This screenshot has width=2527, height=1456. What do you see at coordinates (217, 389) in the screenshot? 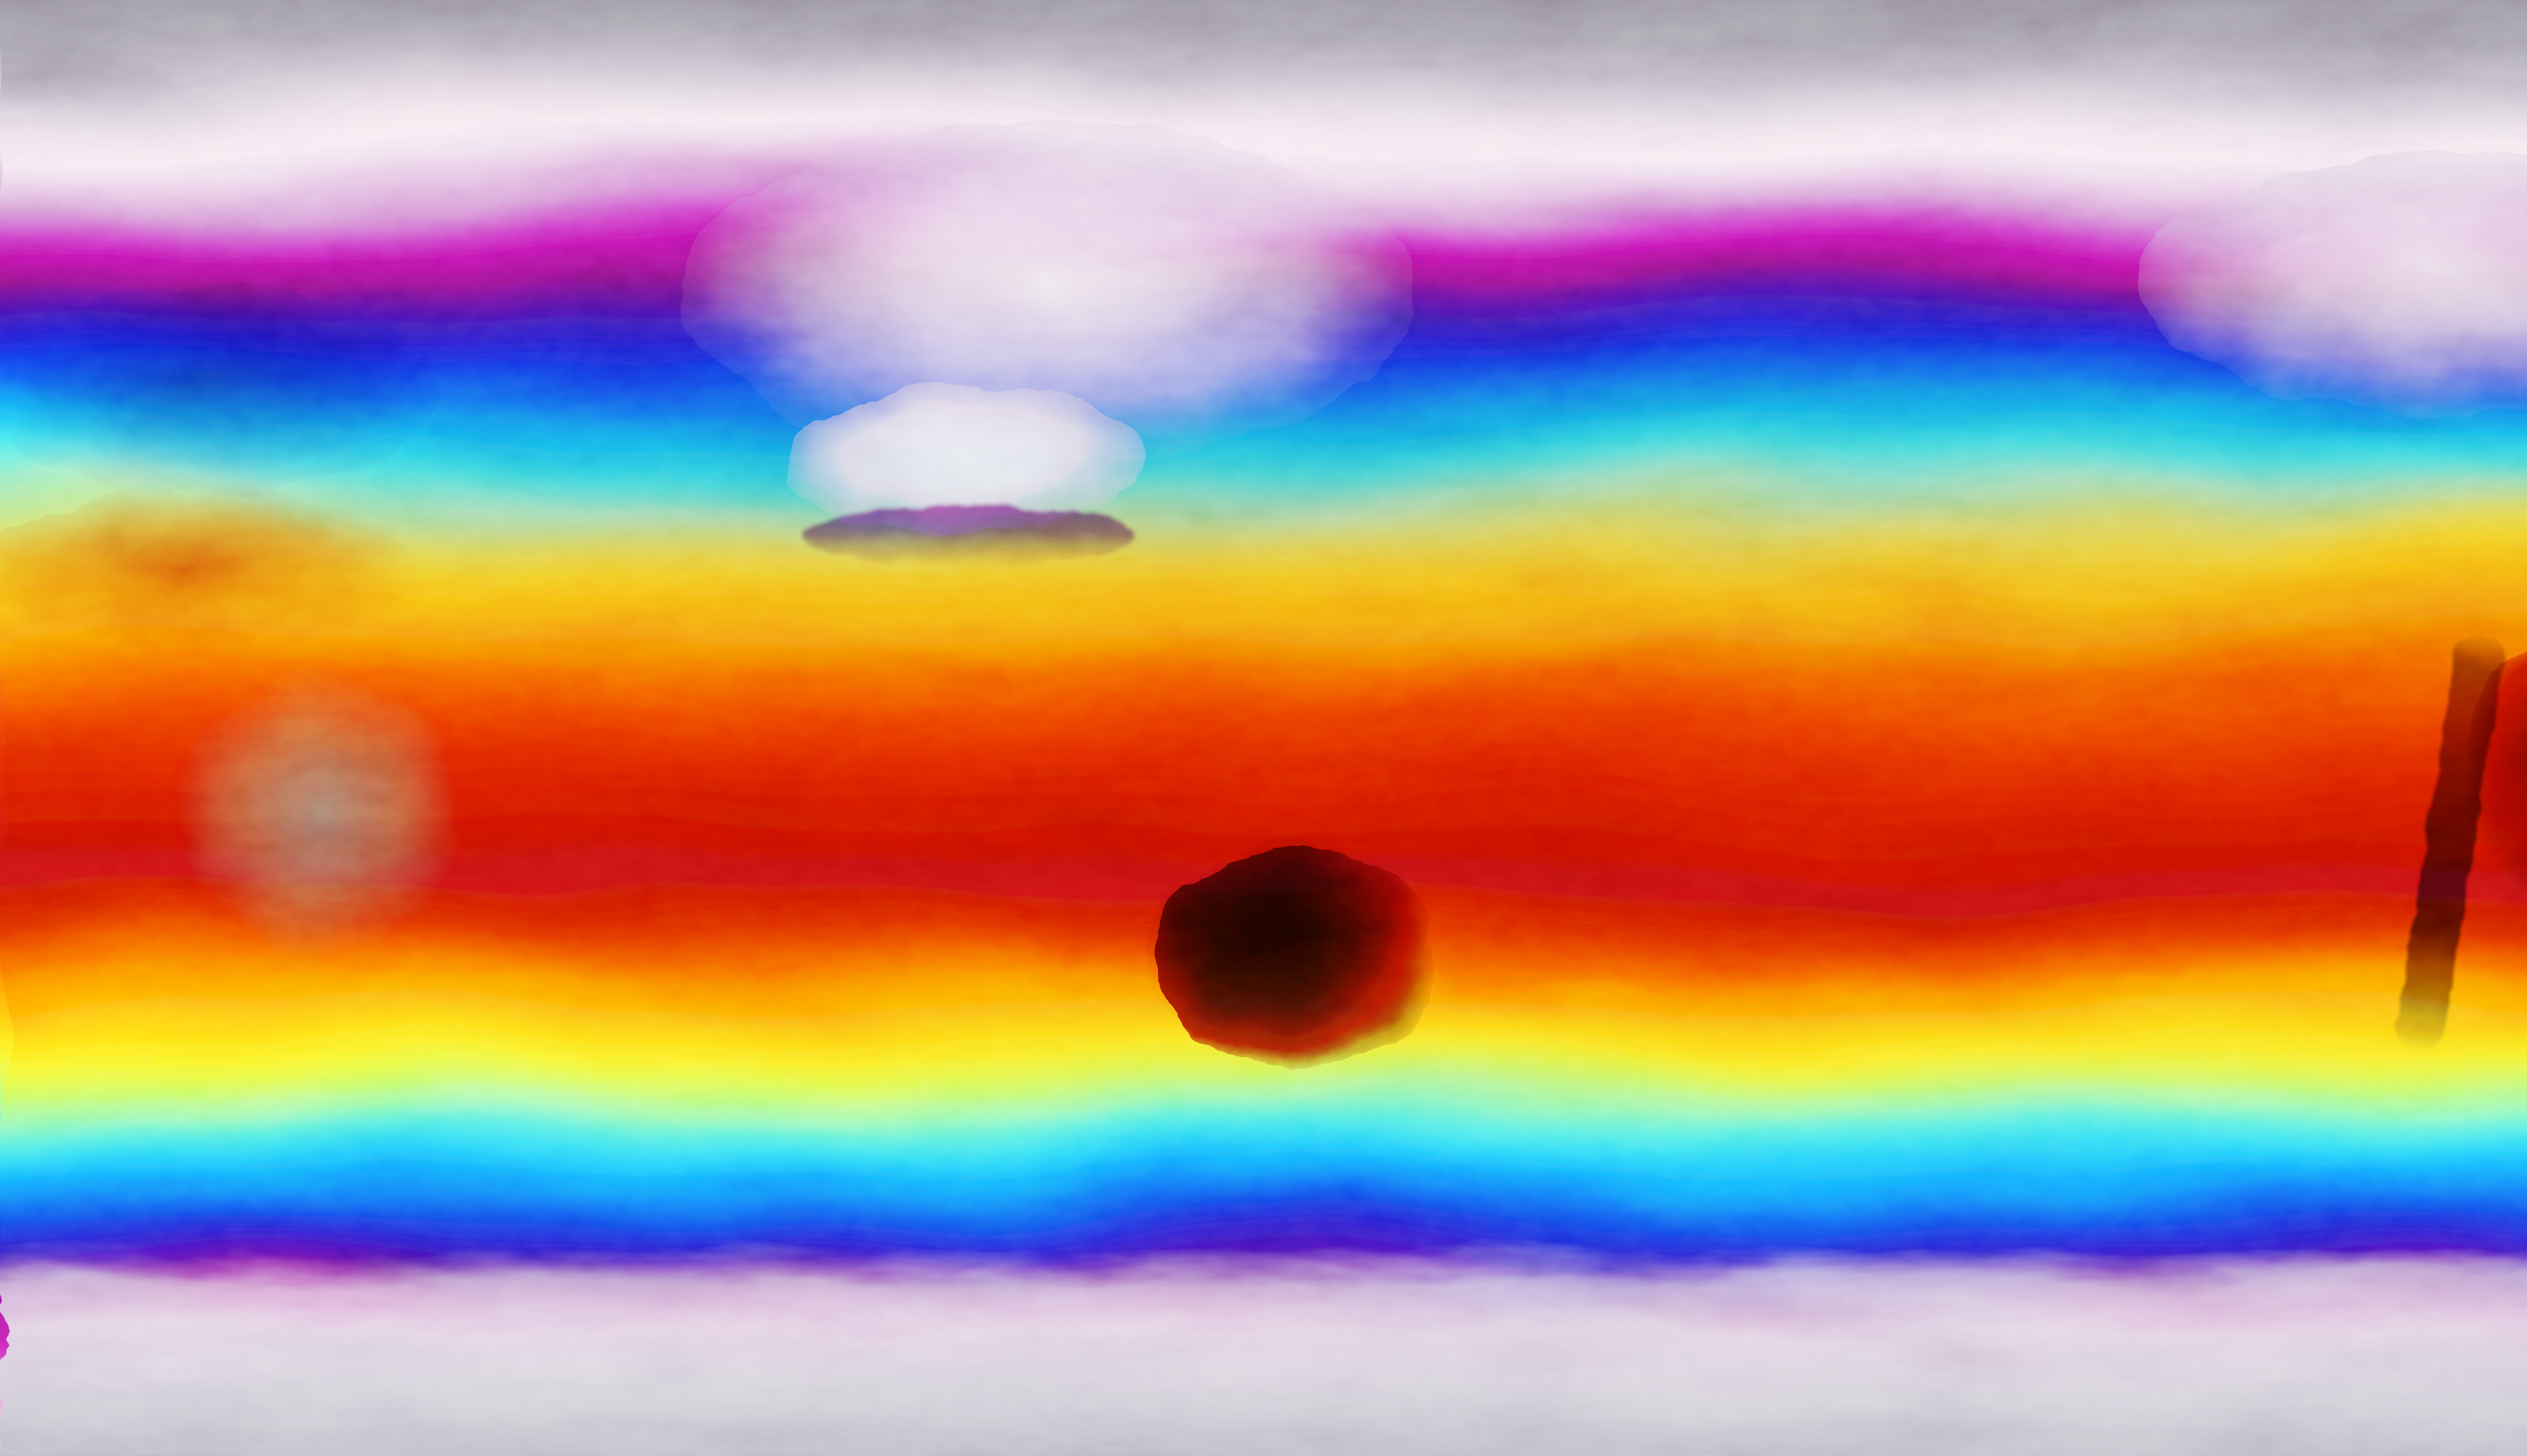
I see `region-europe` at bounding box center [217, 389].